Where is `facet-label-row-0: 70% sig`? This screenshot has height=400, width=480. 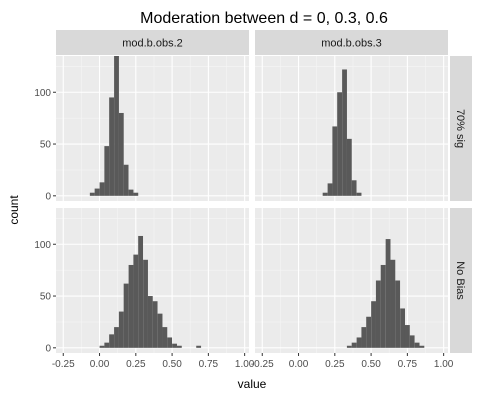
facet-label-row-0: 70% sig is located at coordinates (460, 128).